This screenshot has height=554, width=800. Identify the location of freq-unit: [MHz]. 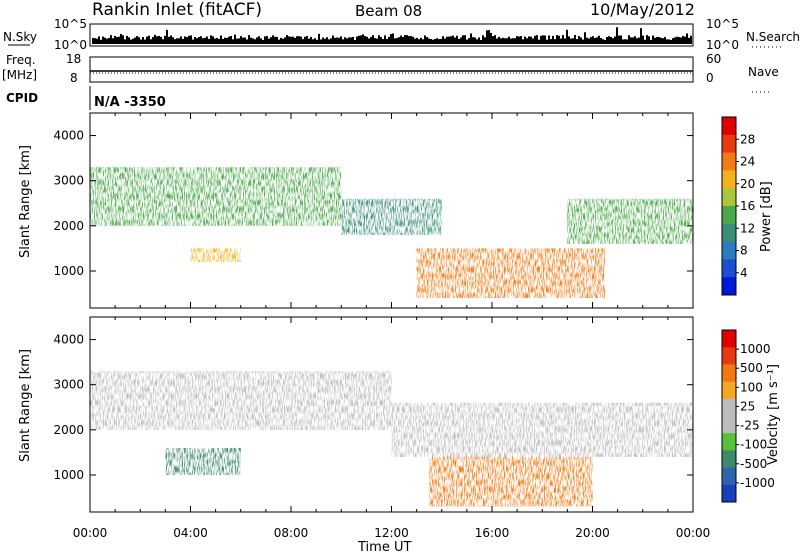
(19, 75).